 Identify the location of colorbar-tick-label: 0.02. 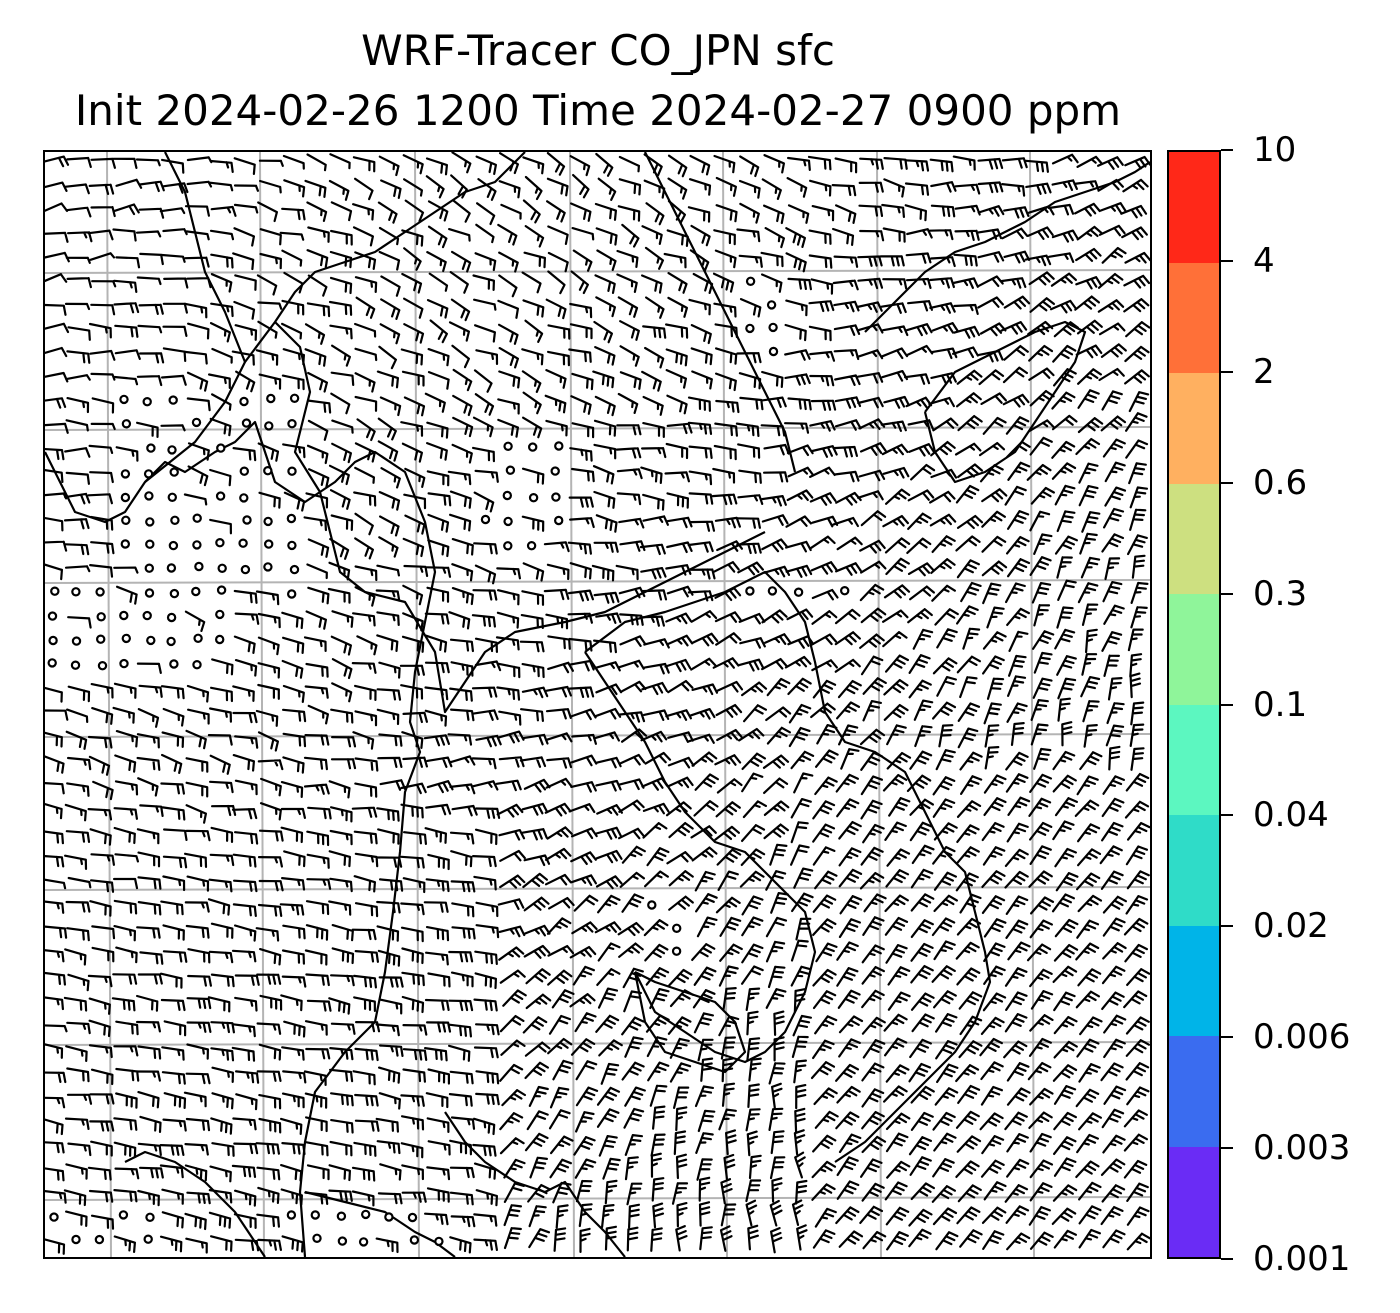
(1291, 926).